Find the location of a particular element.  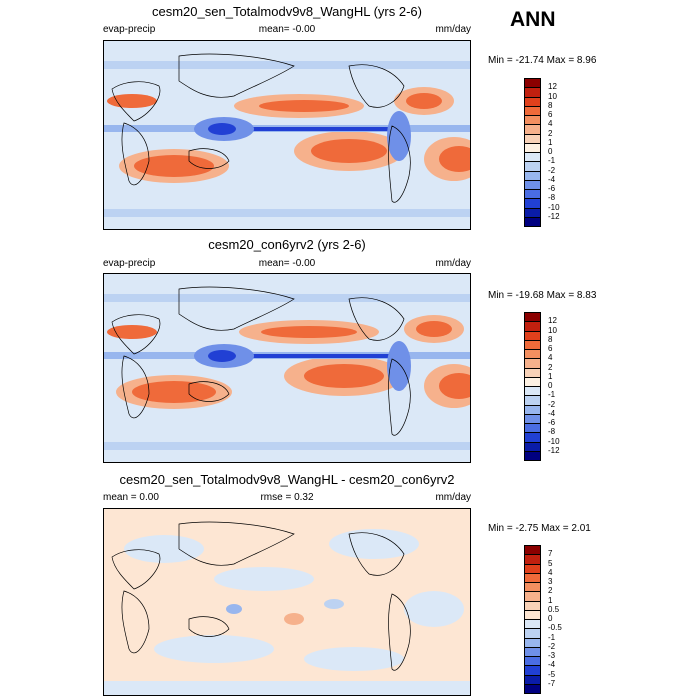

panel3-map is located at coordinates (287, 602).